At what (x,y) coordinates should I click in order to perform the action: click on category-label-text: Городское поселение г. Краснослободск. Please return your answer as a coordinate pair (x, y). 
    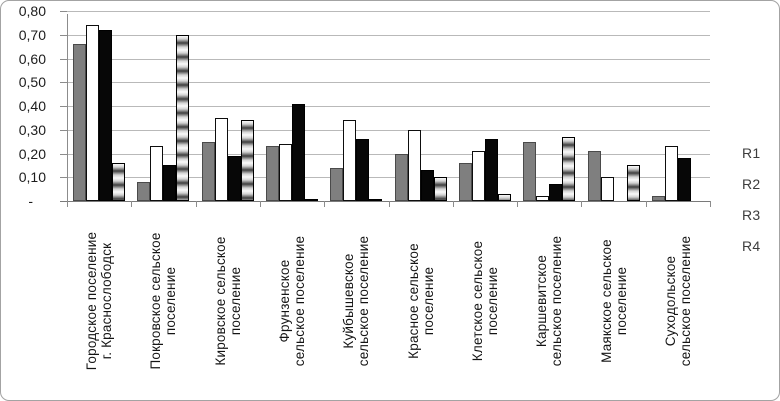
    Looking at the image, I should click on (99, 301).